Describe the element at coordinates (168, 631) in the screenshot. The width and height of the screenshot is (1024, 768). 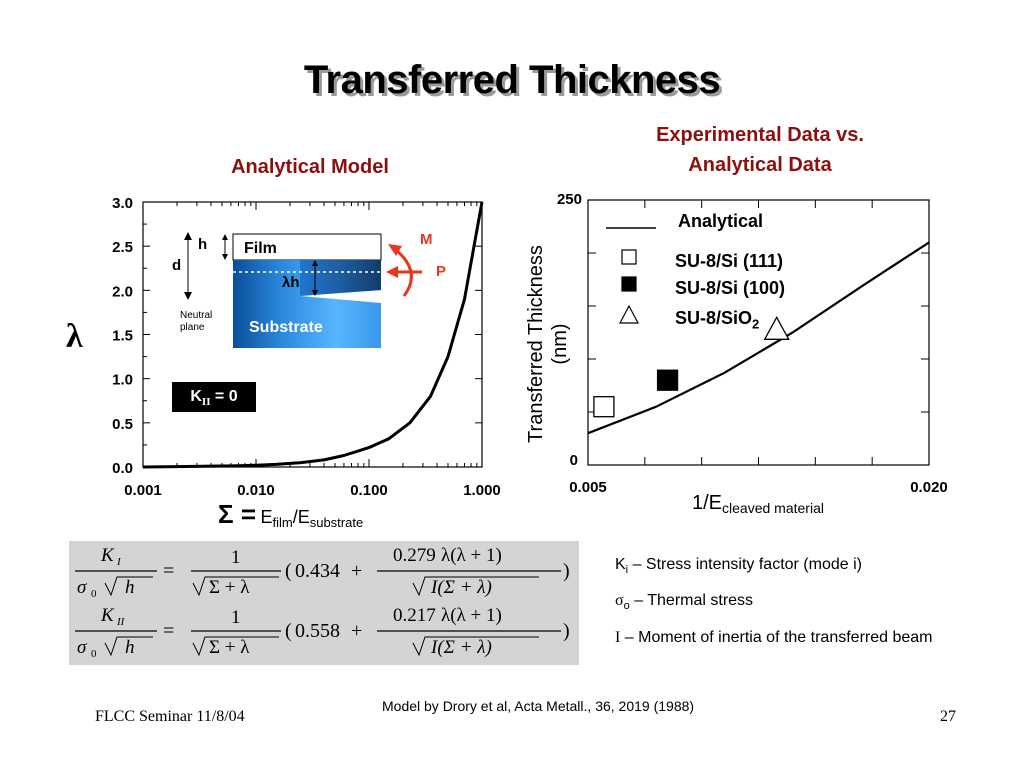
I see `eq2-equals: =` at that location.